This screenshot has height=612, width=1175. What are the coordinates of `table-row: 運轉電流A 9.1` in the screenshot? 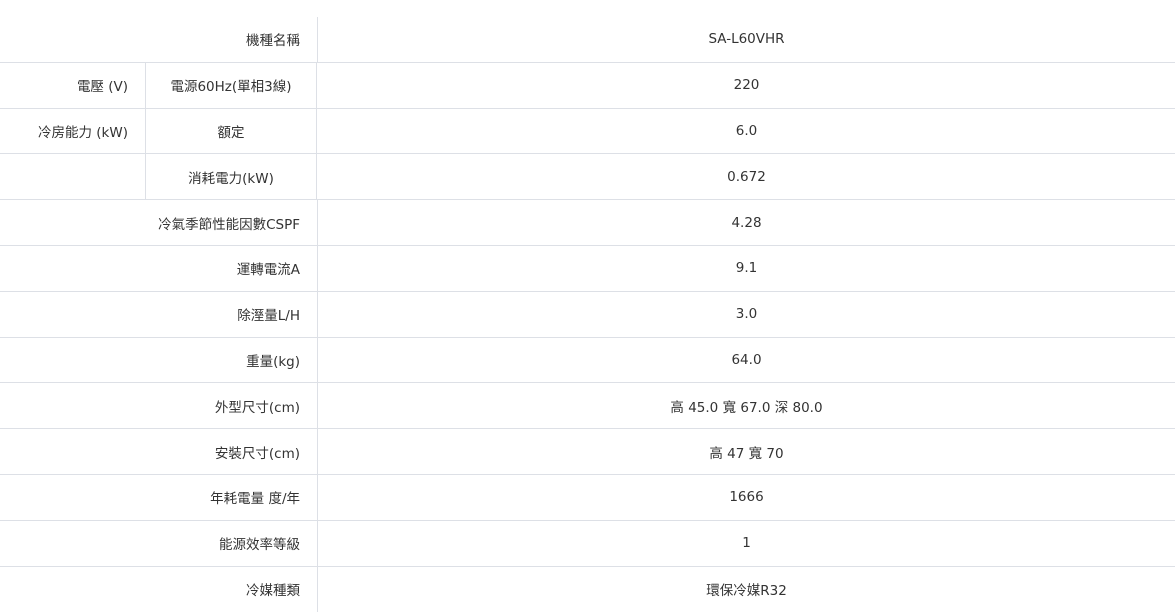 It's located at (587, 268).